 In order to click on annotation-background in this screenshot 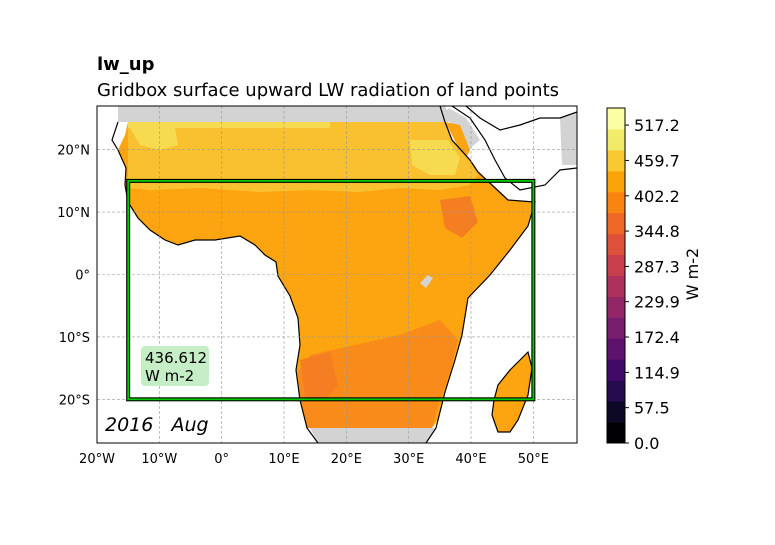, I will do `click(175, 366)`.